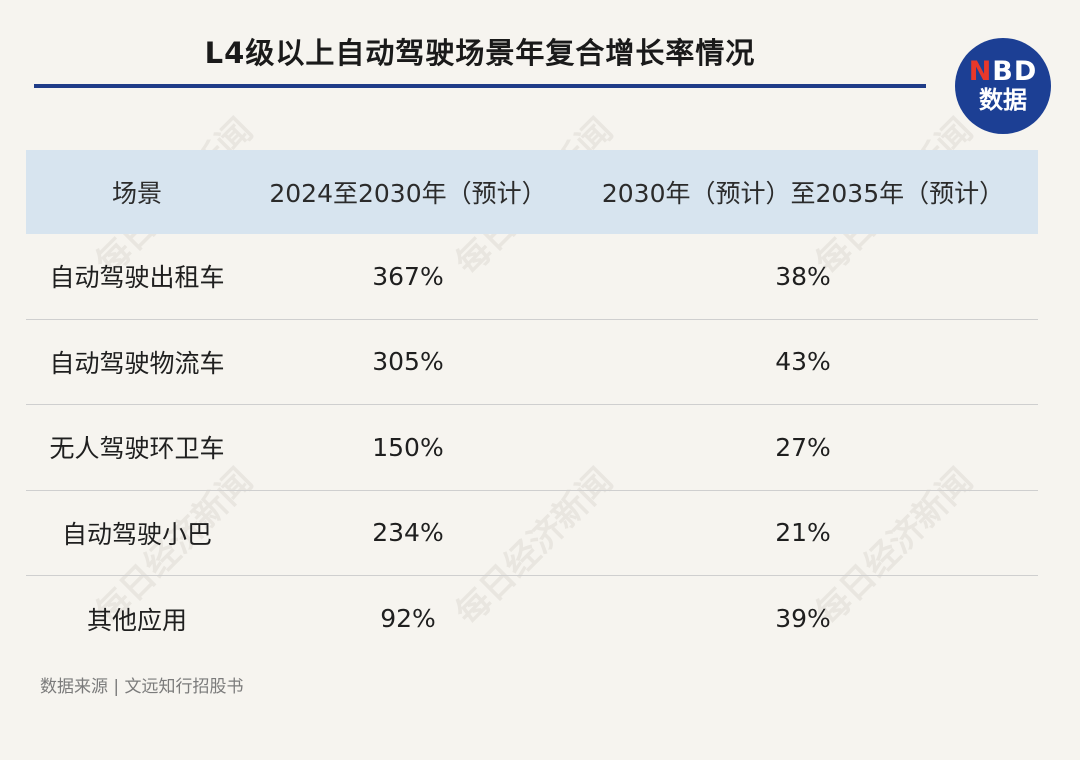 This screenshot has width=1080, height=760. Describe the element at coordinates (408, 193) in the screenshot. I see `column-header-2024-2030: 2024至2030年（预计）` at that location.